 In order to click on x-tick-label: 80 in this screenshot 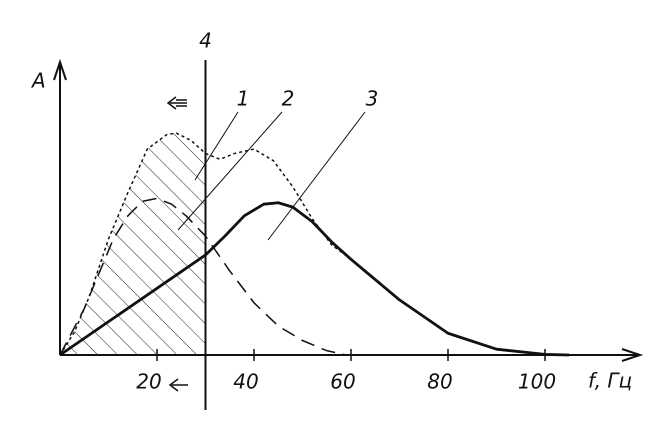, I will do `click(439, 382)`.